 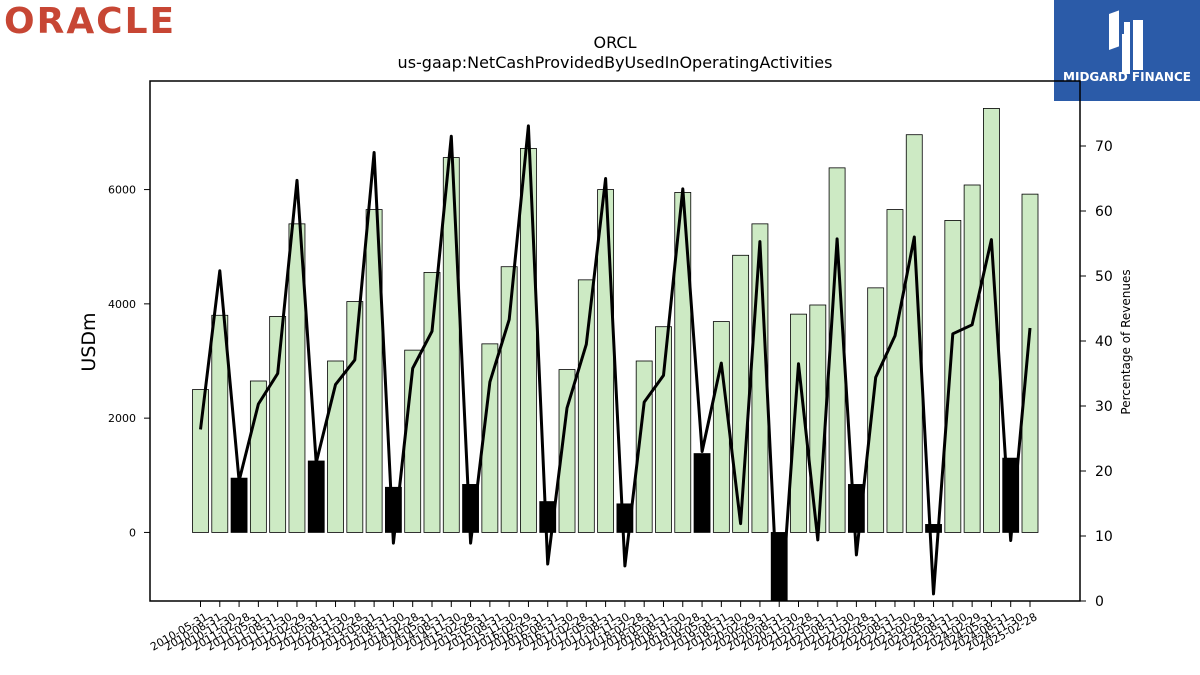 I want to click on oracle-logo-text: ORACLE, so click(x=90, y=21).